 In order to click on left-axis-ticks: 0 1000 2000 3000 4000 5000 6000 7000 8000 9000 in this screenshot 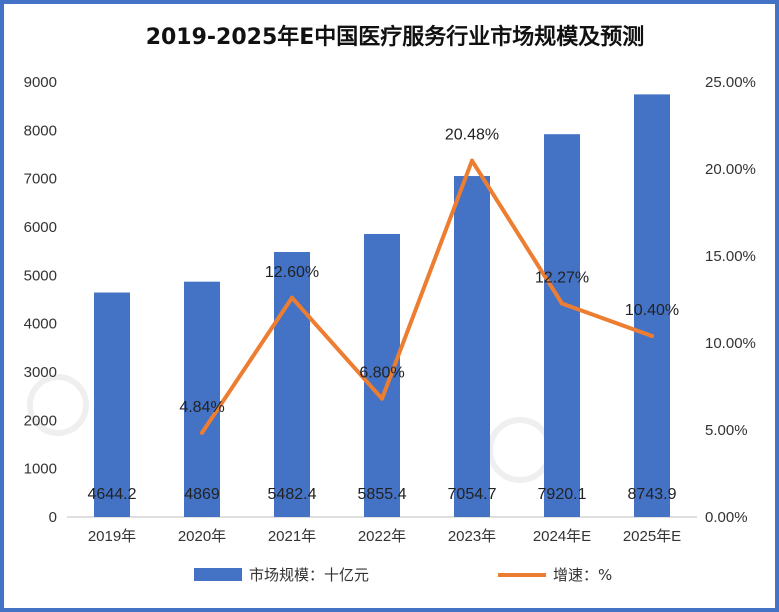, I will do `click(40, 300)`.